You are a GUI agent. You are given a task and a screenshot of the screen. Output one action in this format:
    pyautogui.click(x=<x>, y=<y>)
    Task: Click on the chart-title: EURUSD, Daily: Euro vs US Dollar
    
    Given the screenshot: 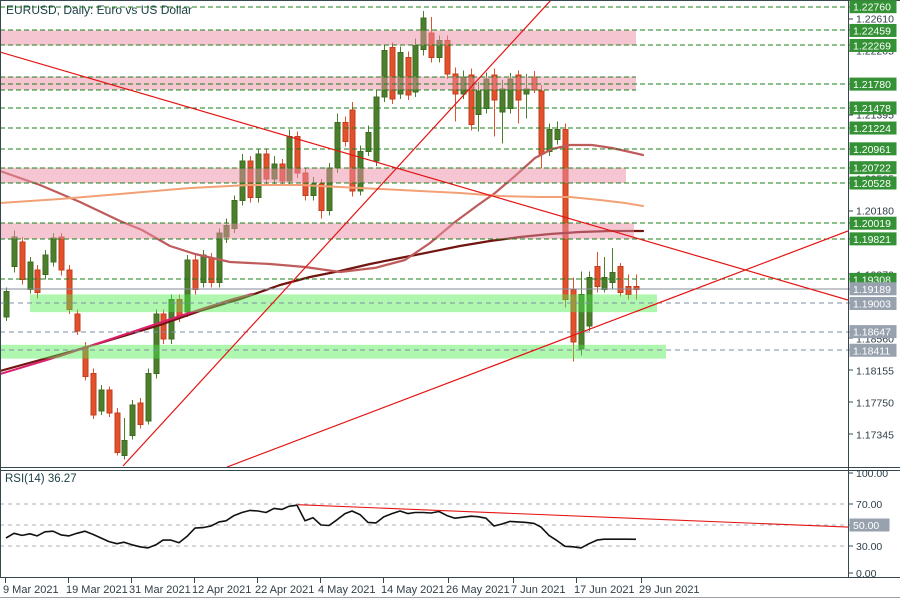 What is the action you would take?
    pyautogui.click(x=99, y=10)
    